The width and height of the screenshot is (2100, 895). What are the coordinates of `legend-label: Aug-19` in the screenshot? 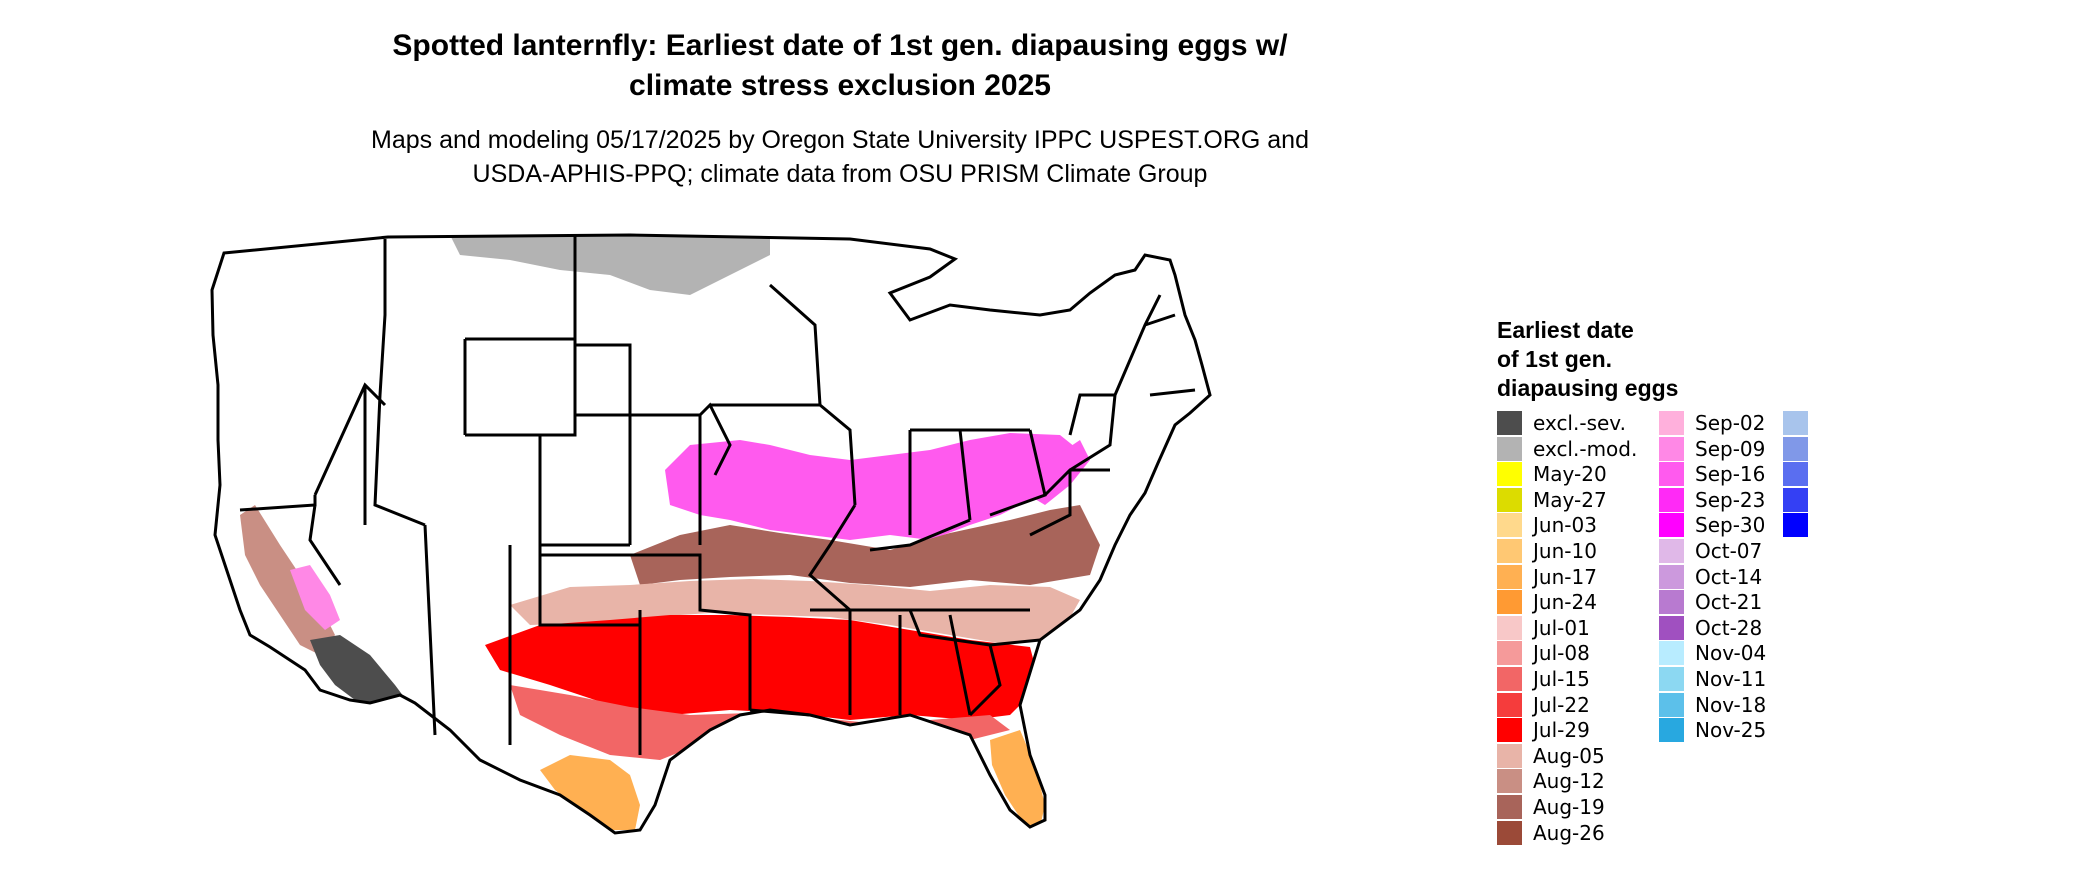 It's located at (1569, 807).